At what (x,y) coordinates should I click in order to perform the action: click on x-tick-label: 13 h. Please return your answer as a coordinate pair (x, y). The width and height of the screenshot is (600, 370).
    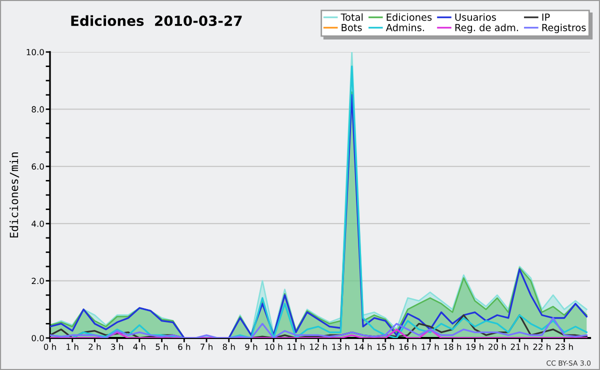
    Looking at the image, I should click on (341, 347).